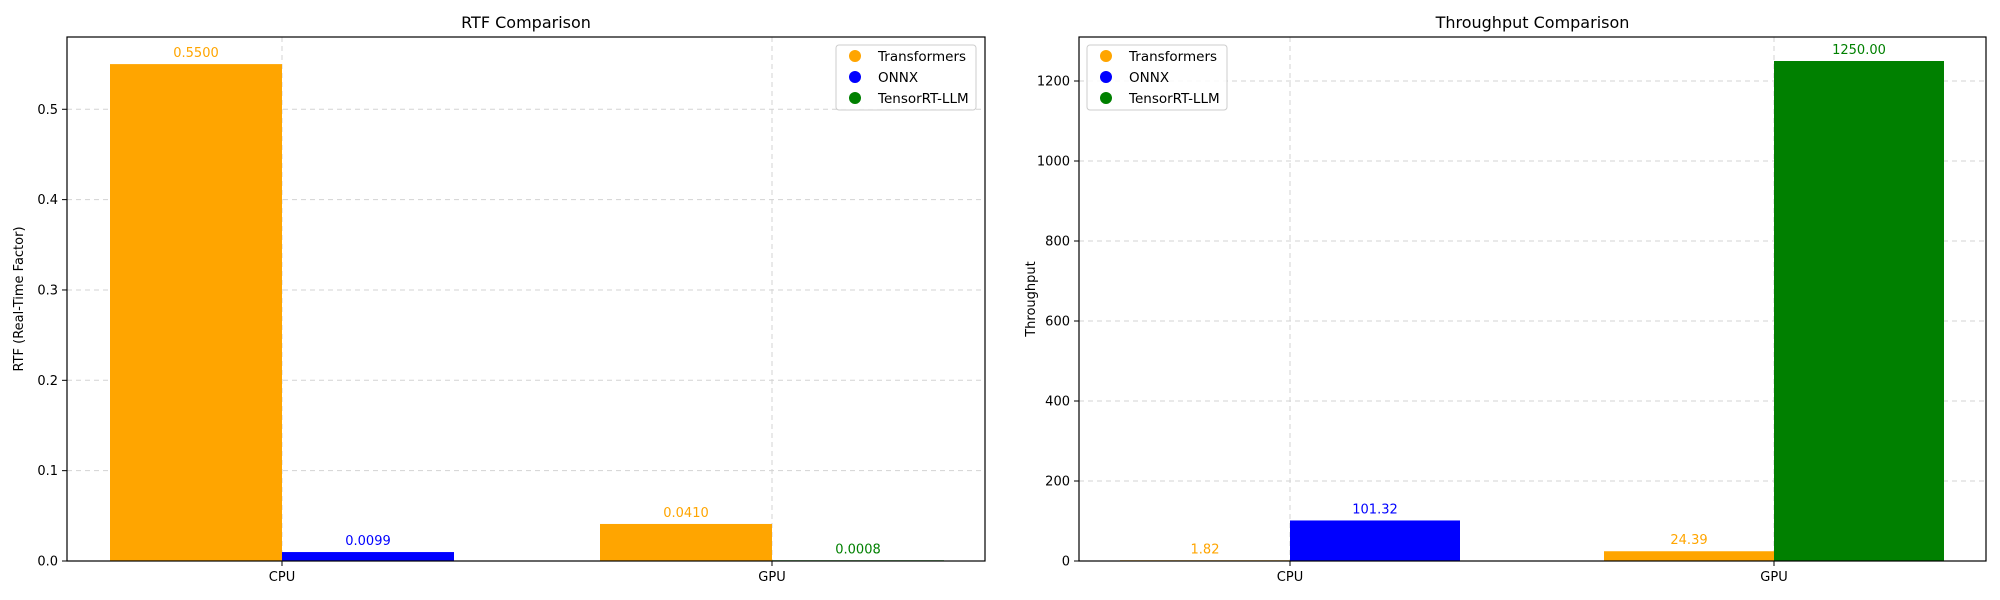  What do you see at coordinates (47, 290) in the screenshot?
I see `y-tick-label: 0.3` at bounding box center [47, 290].